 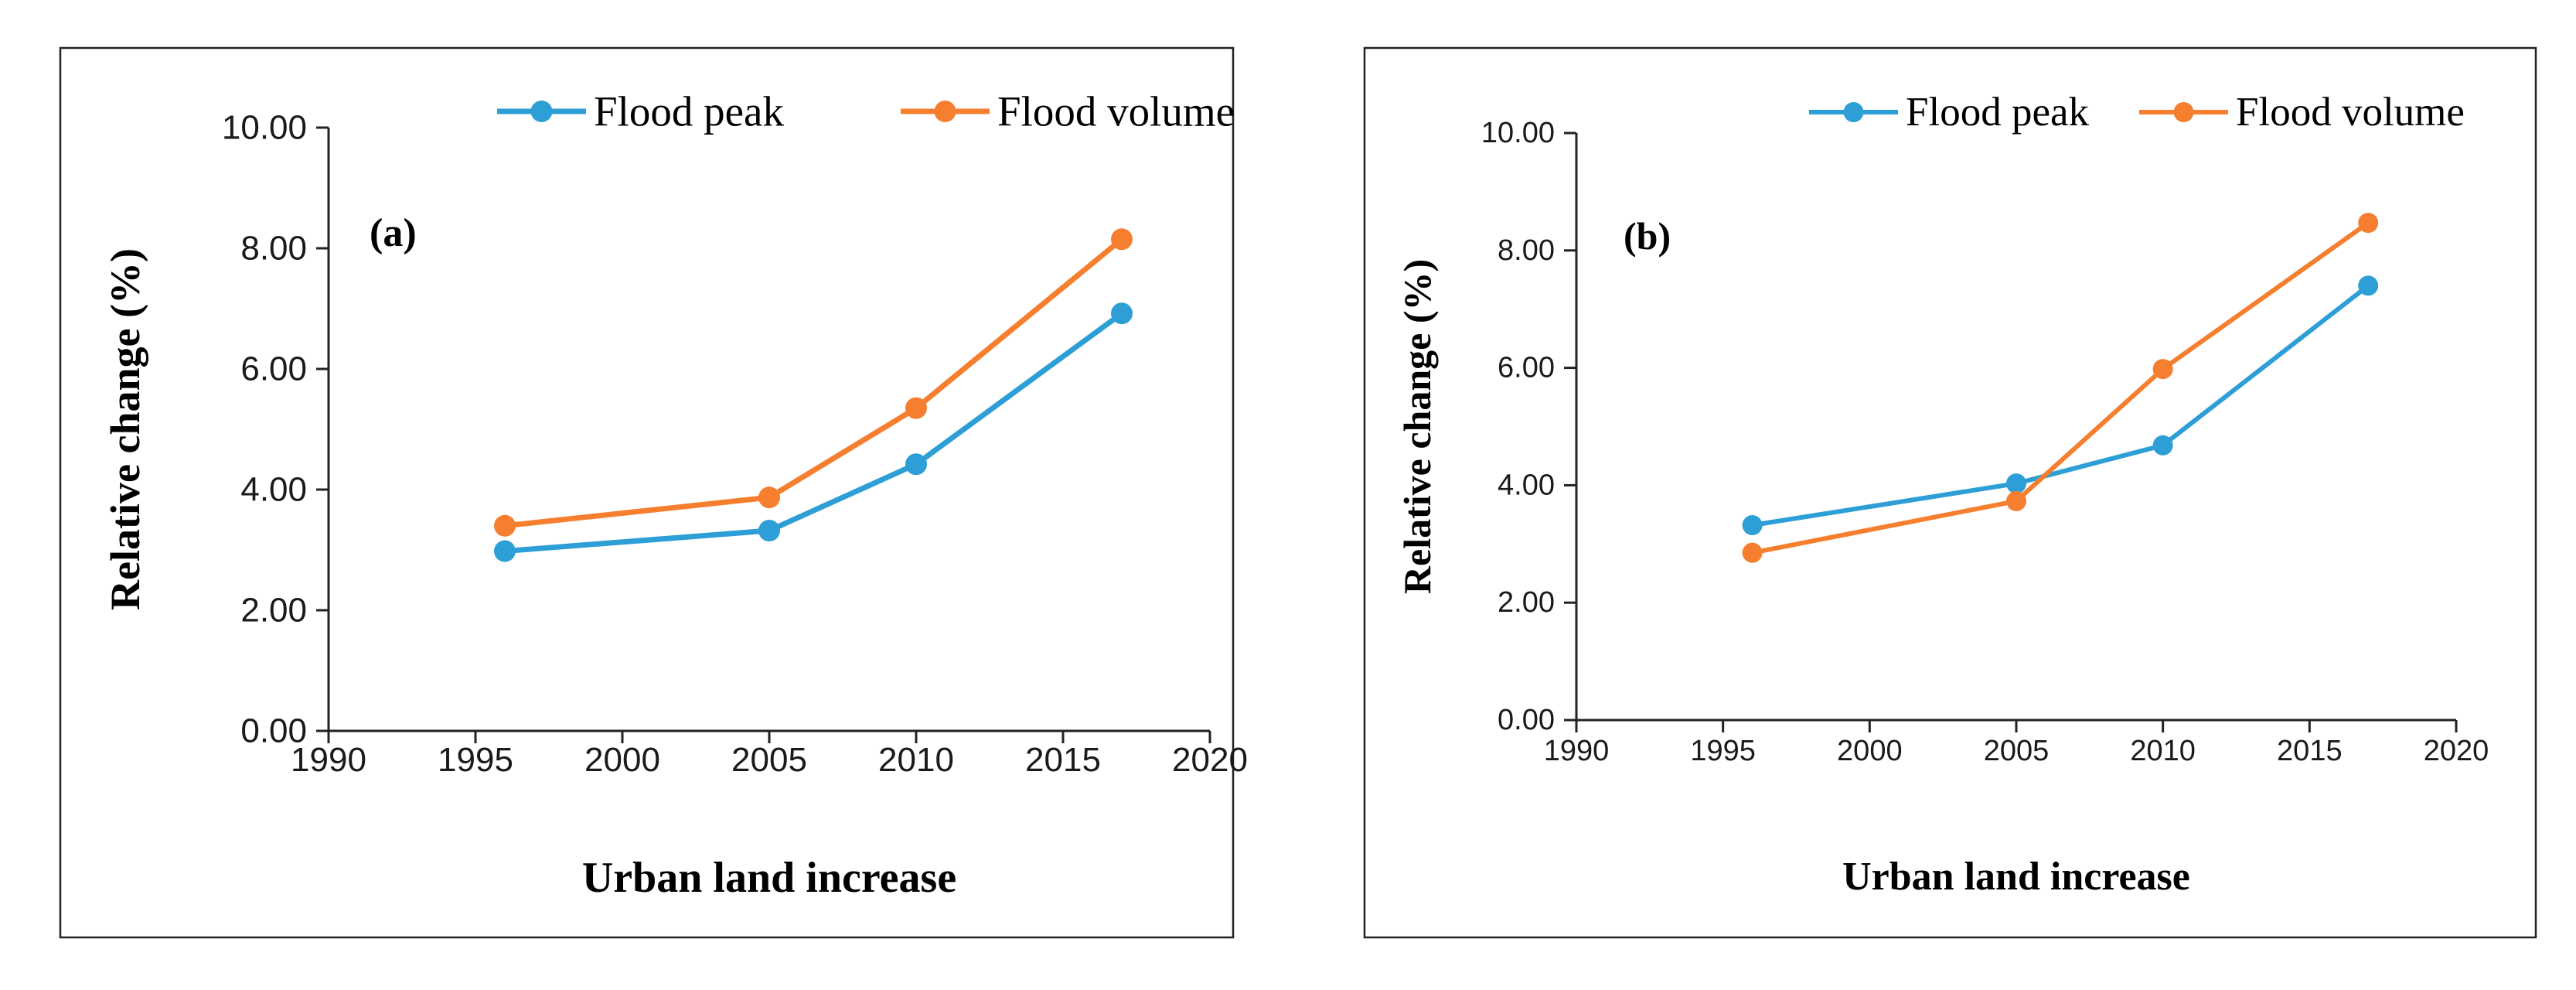 I want to click on panel-label: (b), so click(x=1647, y=236).